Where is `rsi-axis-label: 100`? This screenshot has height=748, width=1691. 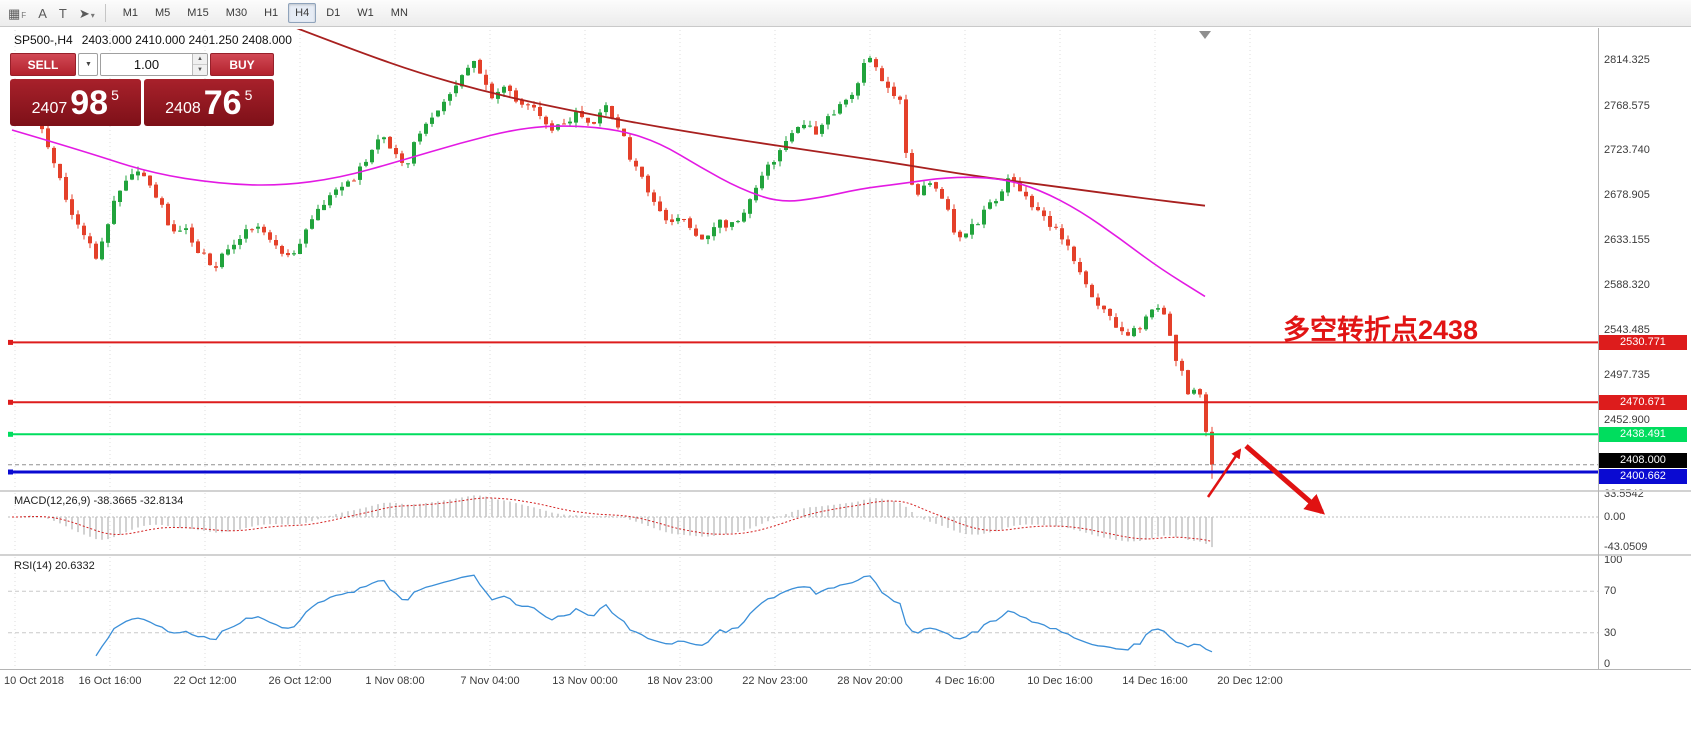
rsi-axis-label: 100 is located at coordinates (1613, 560).